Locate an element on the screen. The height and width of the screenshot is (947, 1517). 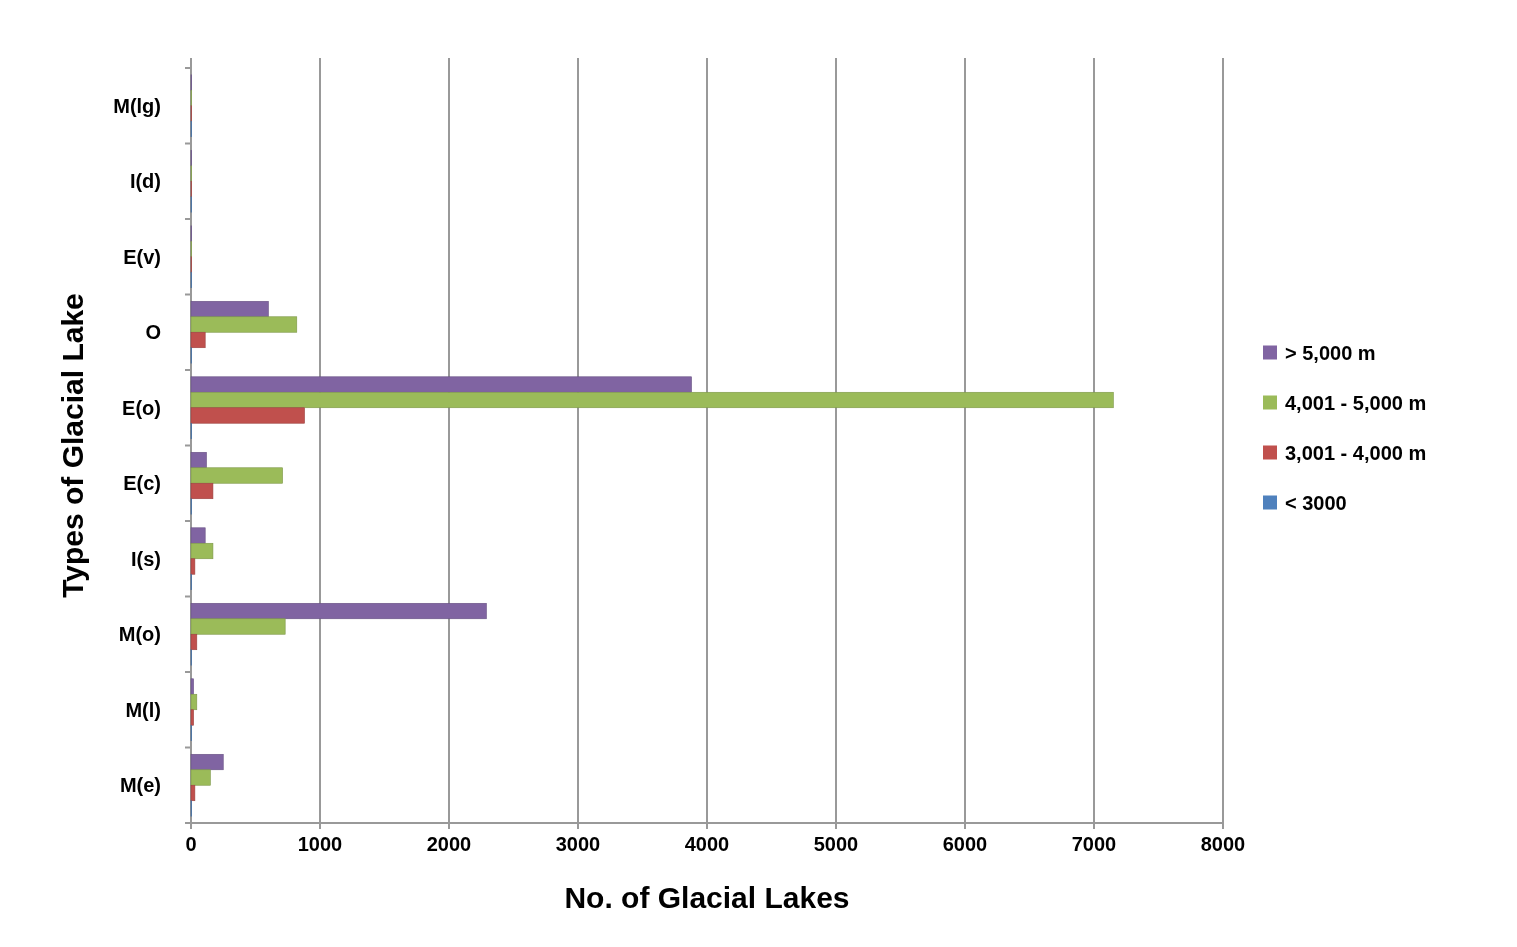
y-tick-label: M(e) is located at coordinates (140, 785).